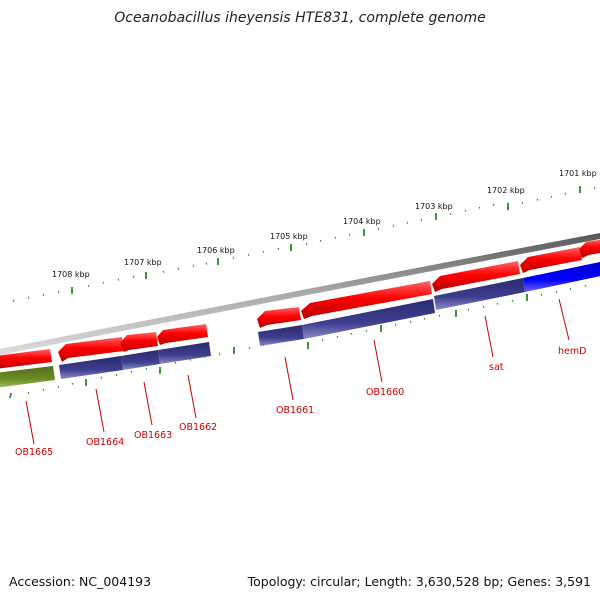 This screenshot has width=600, height=600. I want to click on gene-label-OB1661: OB1661, so click(295, 410).